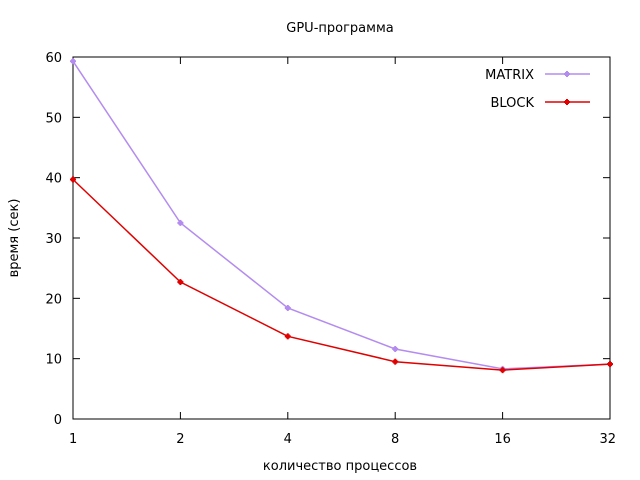 The width and height of the screenshot is (640, 480). What do you see at coordinates (53, 58) in the screenshot?
I see `y-tick-label: 60` at bounding box center [53, 58].